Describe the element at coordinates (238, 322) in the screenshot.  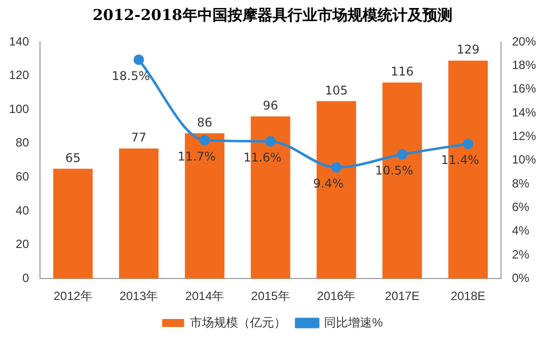
I see `legend-label: 市场规模（亿元）` at that location.